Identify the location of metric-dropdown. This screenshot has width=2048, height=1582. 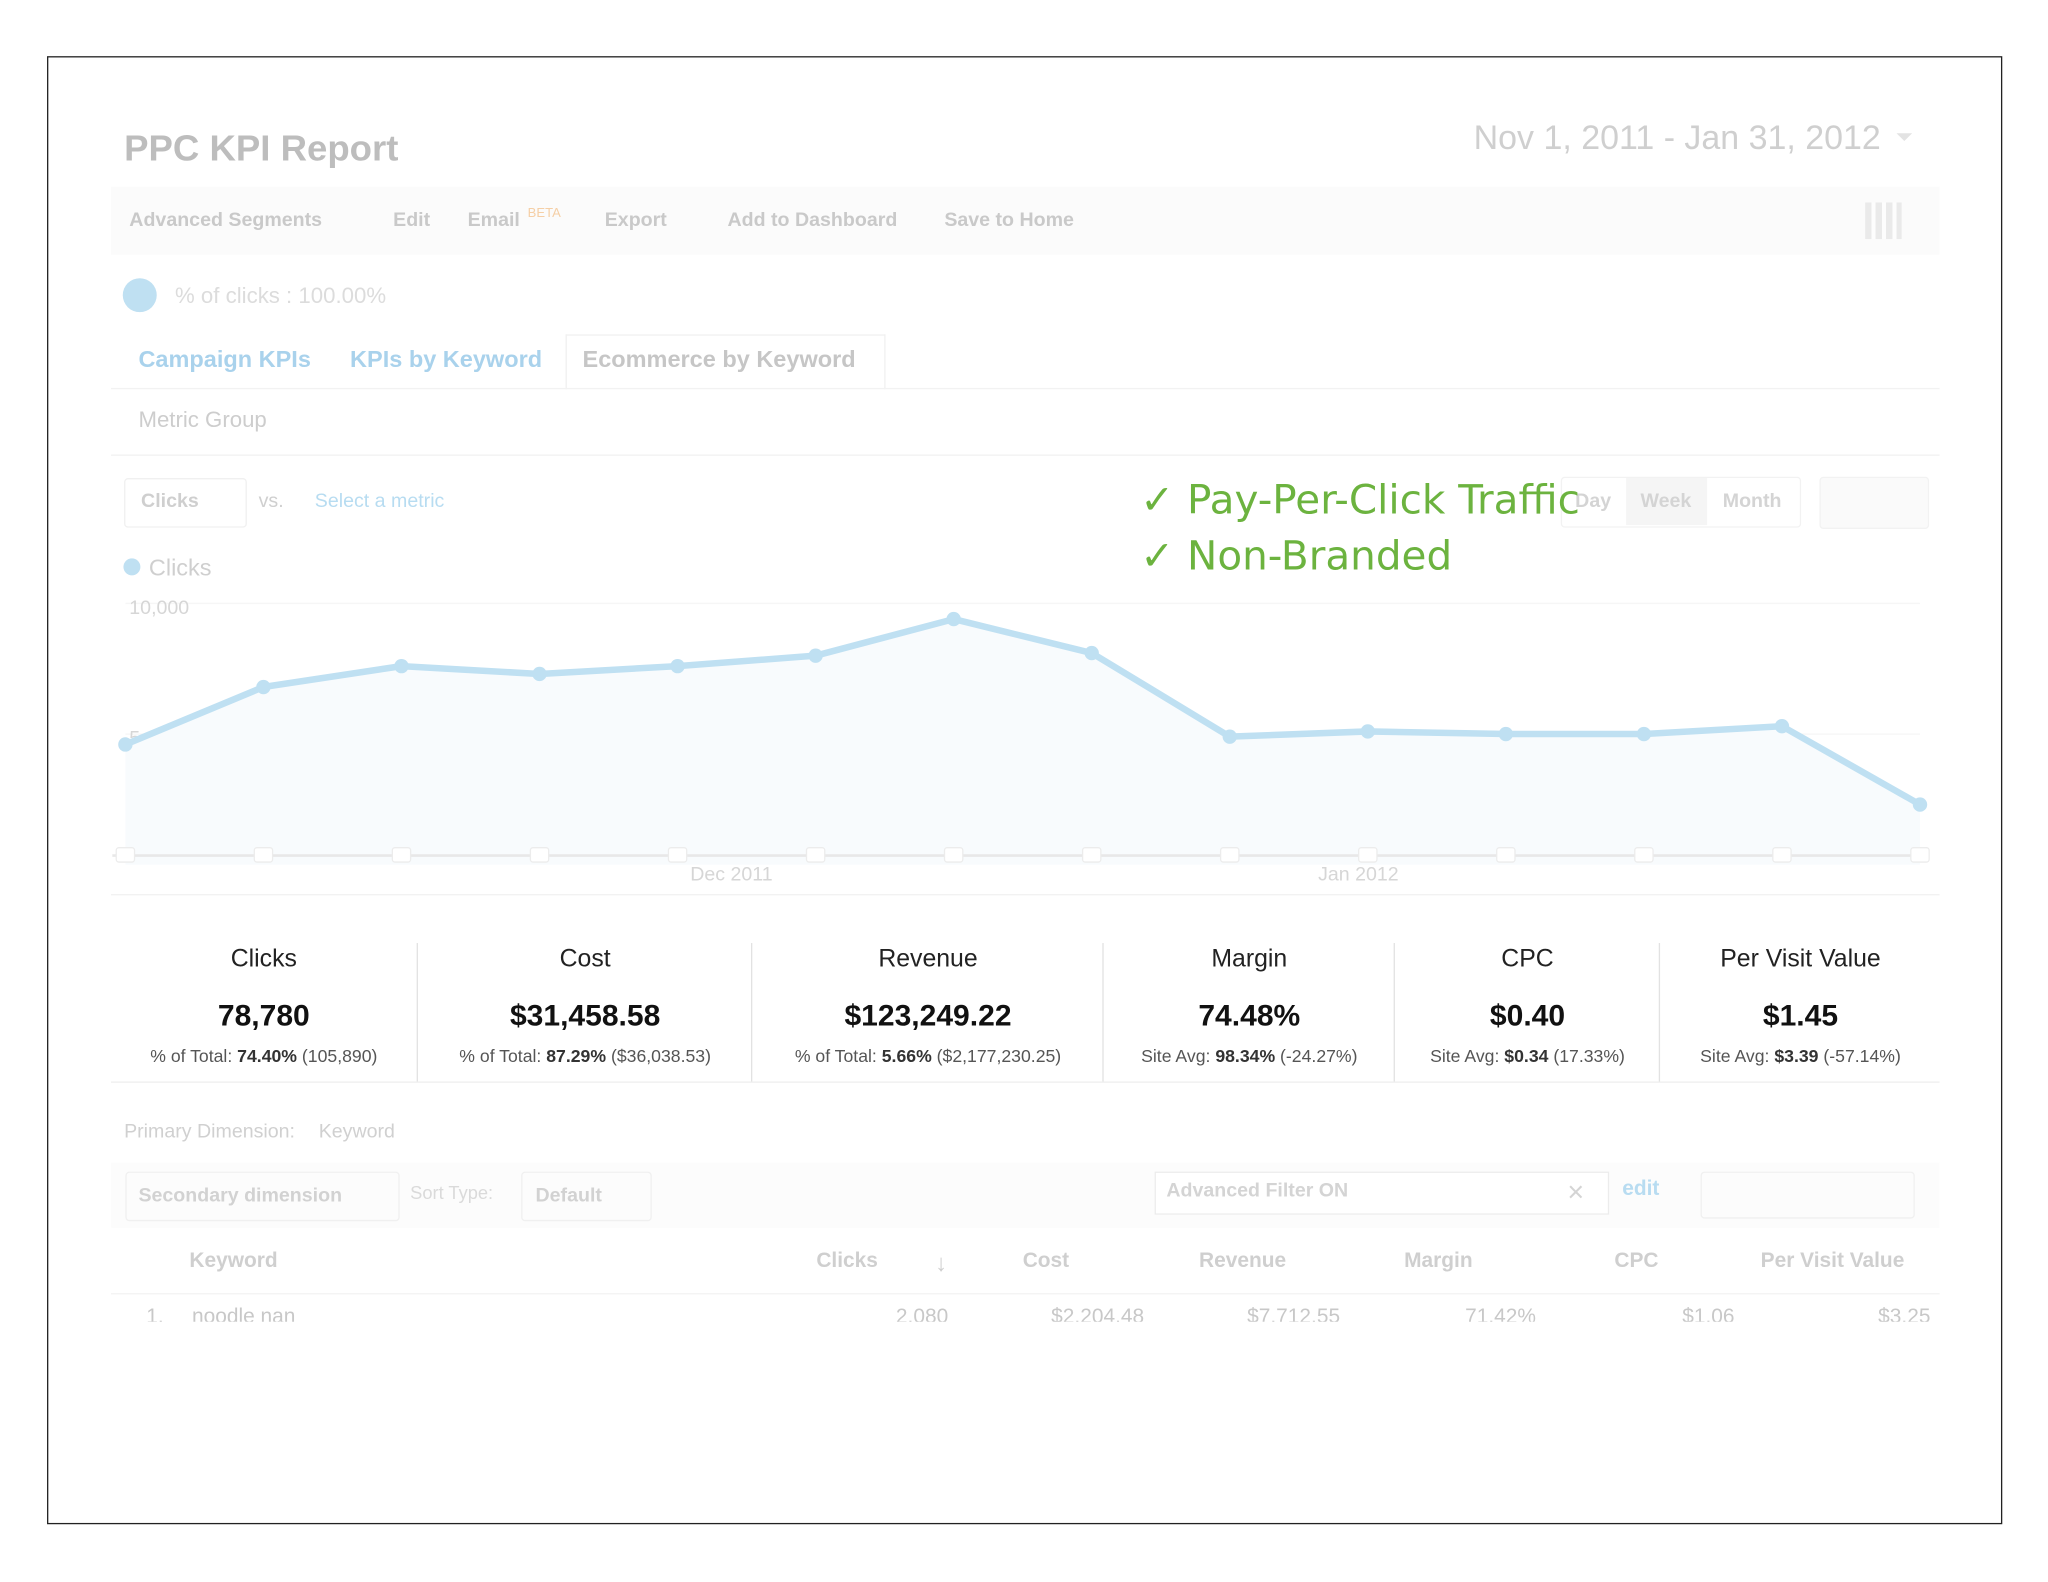
(185, 503).